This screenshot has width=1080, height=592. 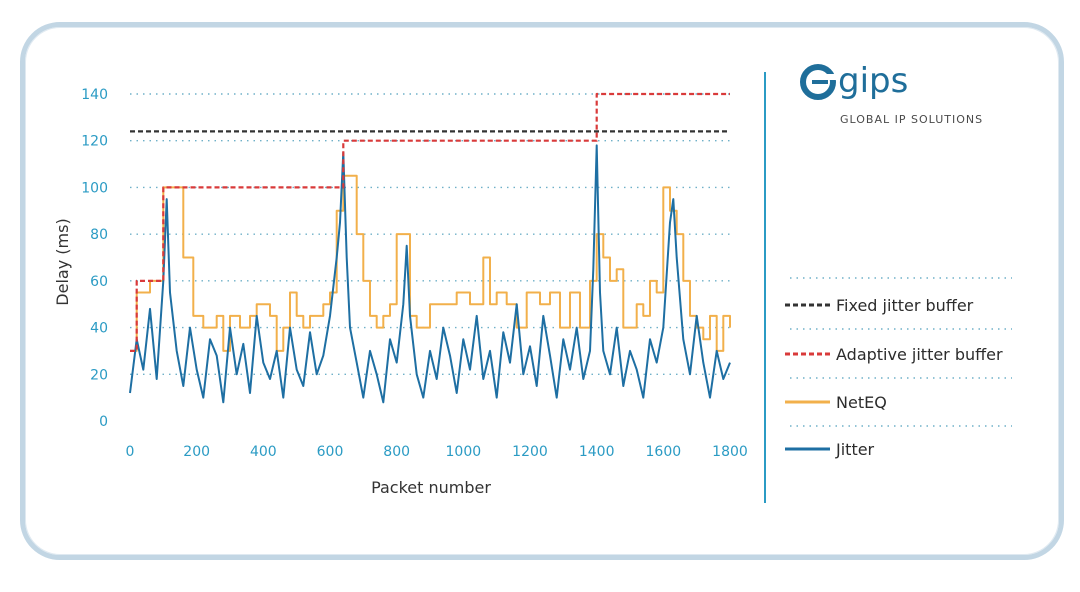 I want to click on y-tick-label: 60, so click(x=99, y=282).